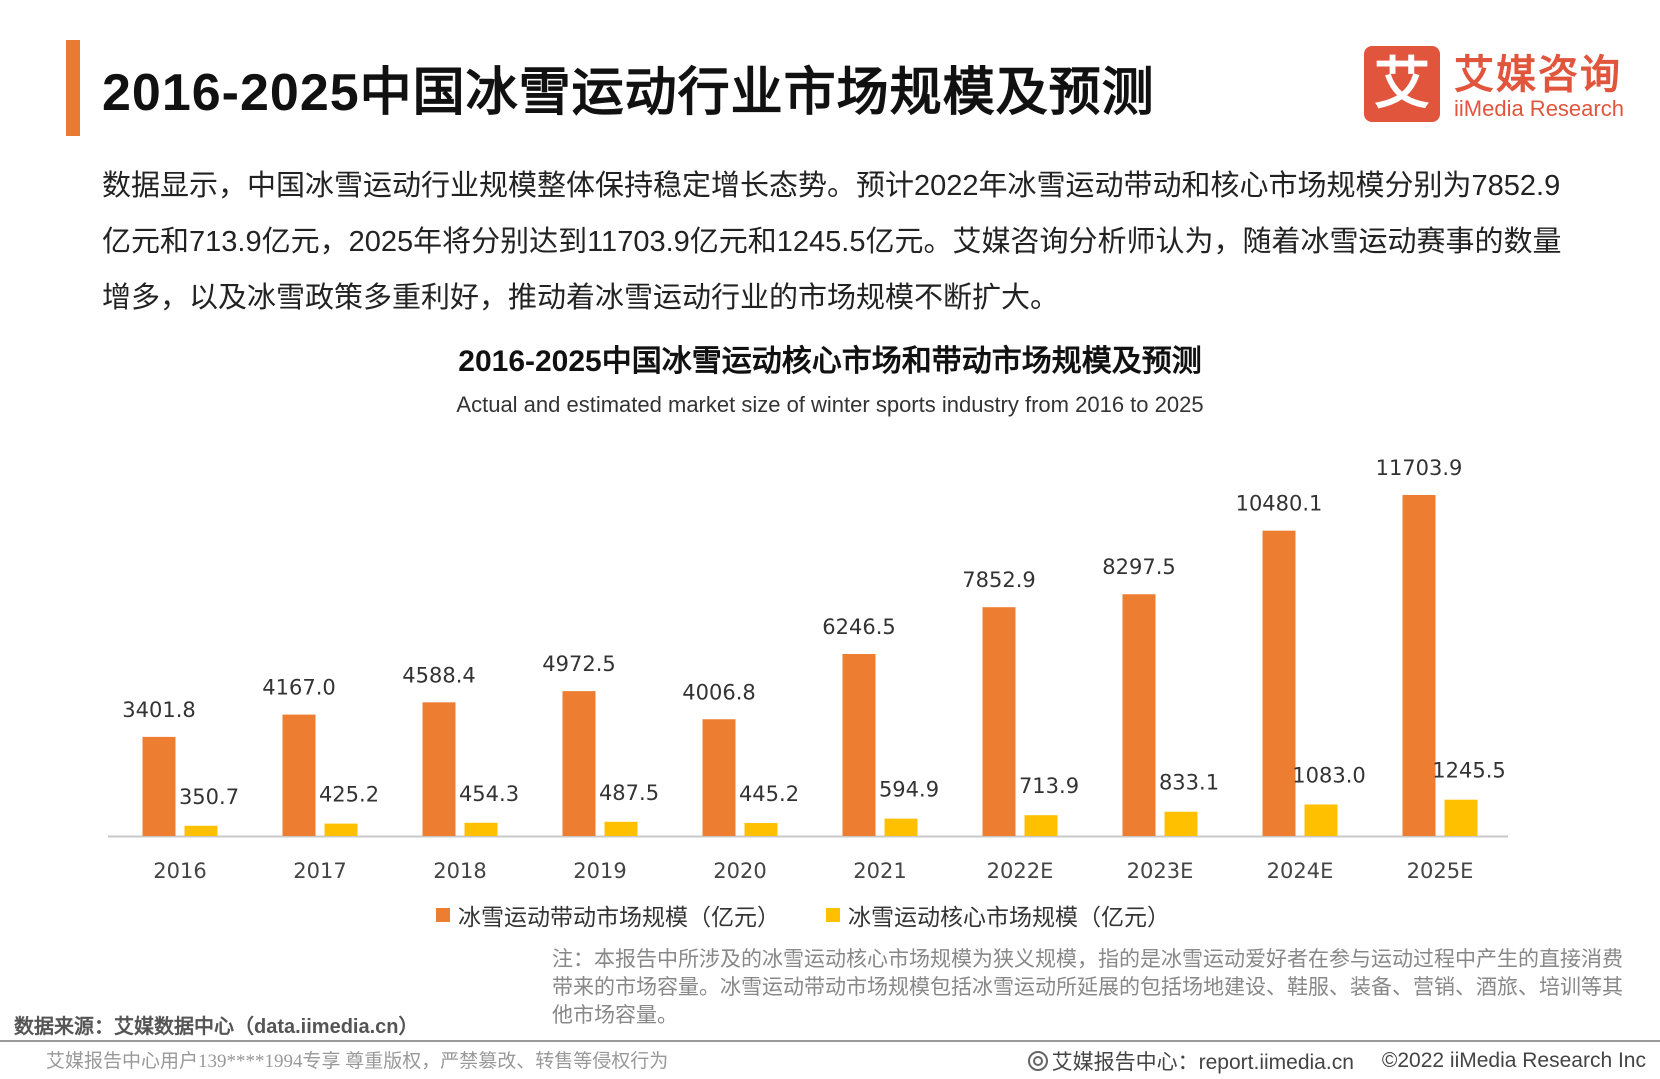 This screenshot has width=1660, height=1079. What do you see at coordinates (459, 871) in the screenshot?
I see `x-tick-label-2018: 2018` at bounding box center [459, 871].